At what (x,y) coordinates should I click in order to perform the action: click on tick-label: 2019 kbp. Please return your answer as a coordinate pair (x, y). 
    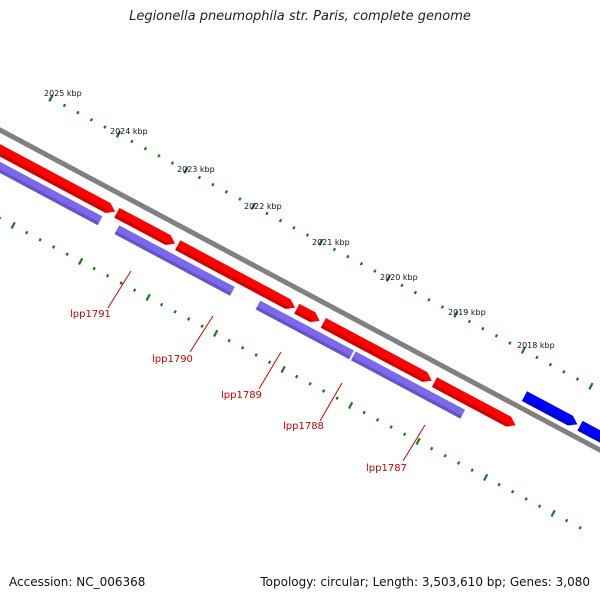
    Looking at the image, I should click on (467, 312).